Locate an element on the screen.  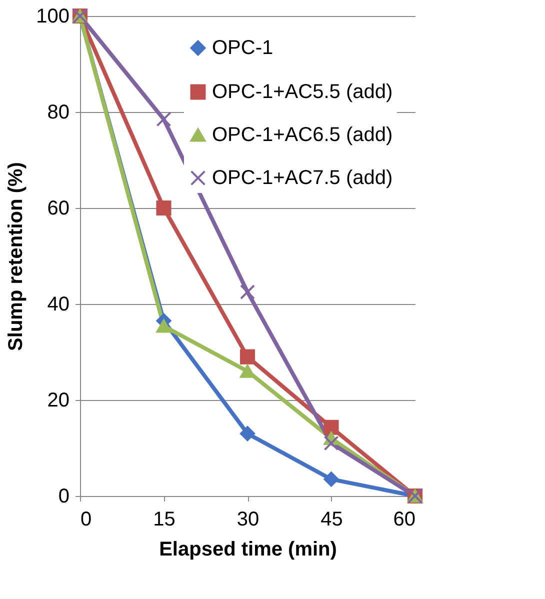
x-tick-label: 45 is located at coordinates (331, 519).